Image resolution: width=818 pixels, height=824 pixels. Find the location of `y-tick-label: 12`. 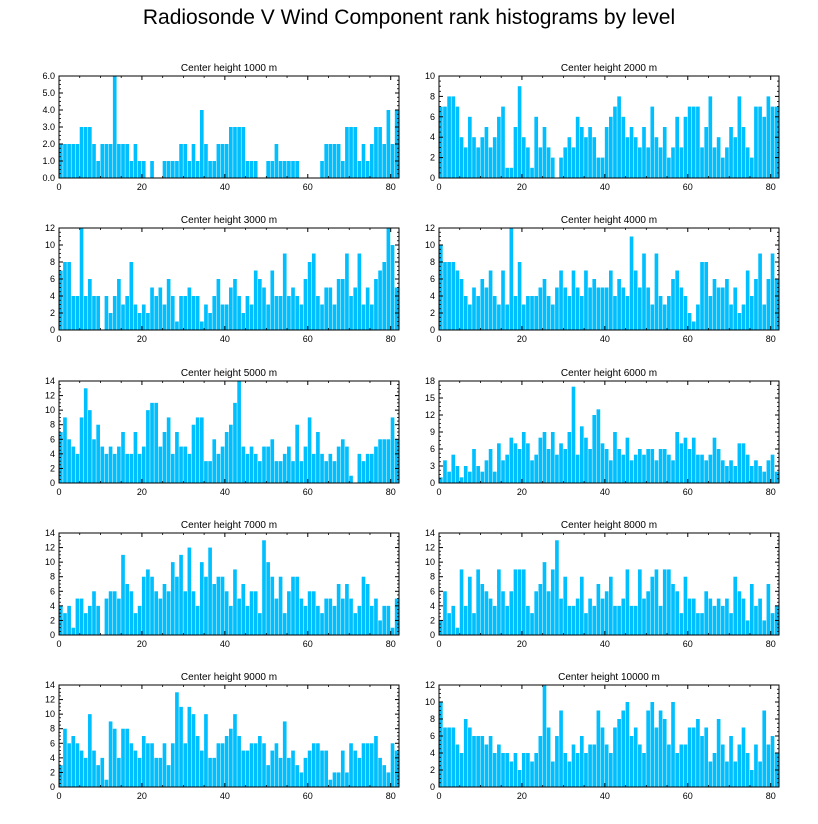

y-tick-label: 12 is located at coordinates (430, 228).